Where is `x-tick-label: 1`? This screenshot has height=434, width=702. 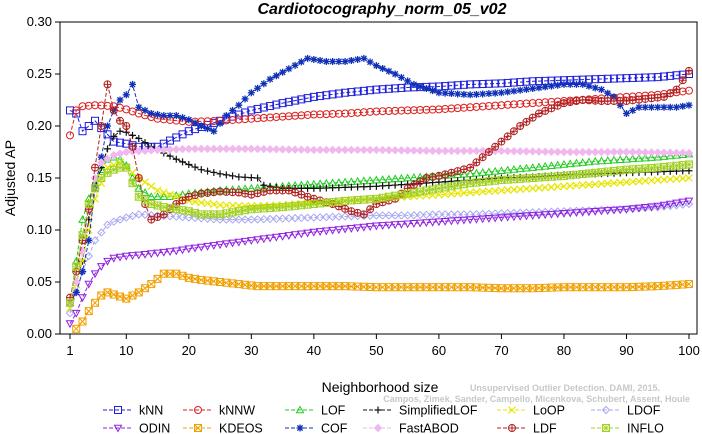 x-tick-label: 1 is located at coordinates (69, 350).